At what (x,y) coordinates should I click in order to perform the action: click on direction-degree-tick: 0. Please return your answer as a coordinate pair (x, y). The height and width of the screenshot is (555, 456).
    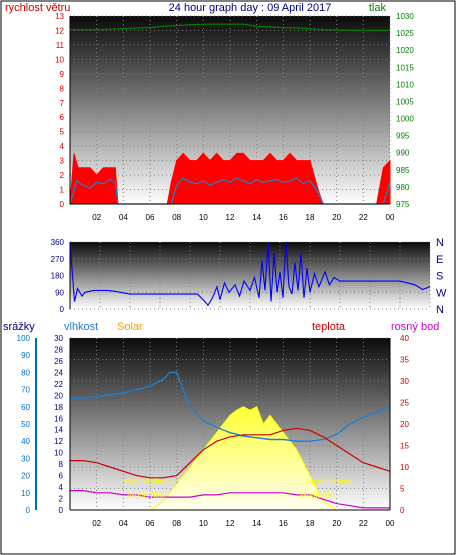
    Looking at the image, I should click on (62, 309).